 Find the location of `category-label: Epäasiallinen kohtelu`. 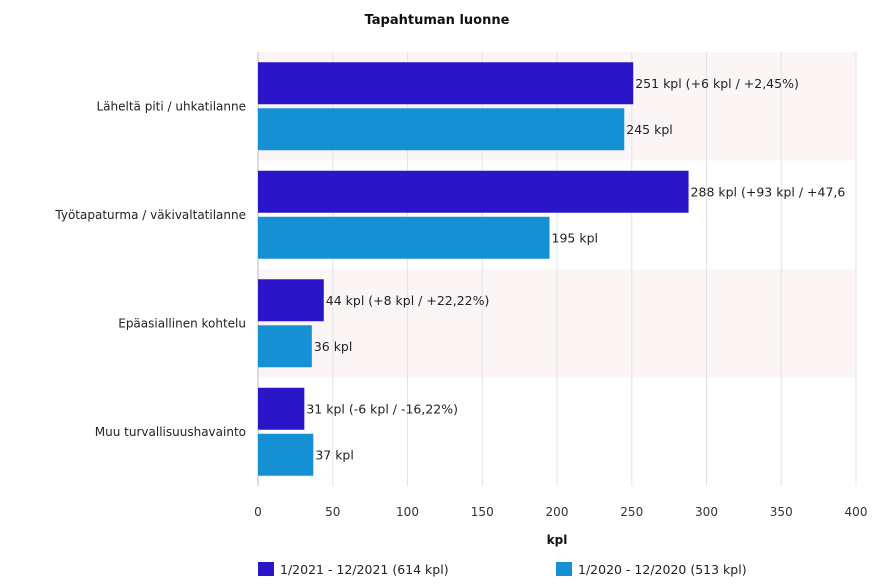

category-label: Epäasiallinen kohtelu is located at coordinates (182, 323).